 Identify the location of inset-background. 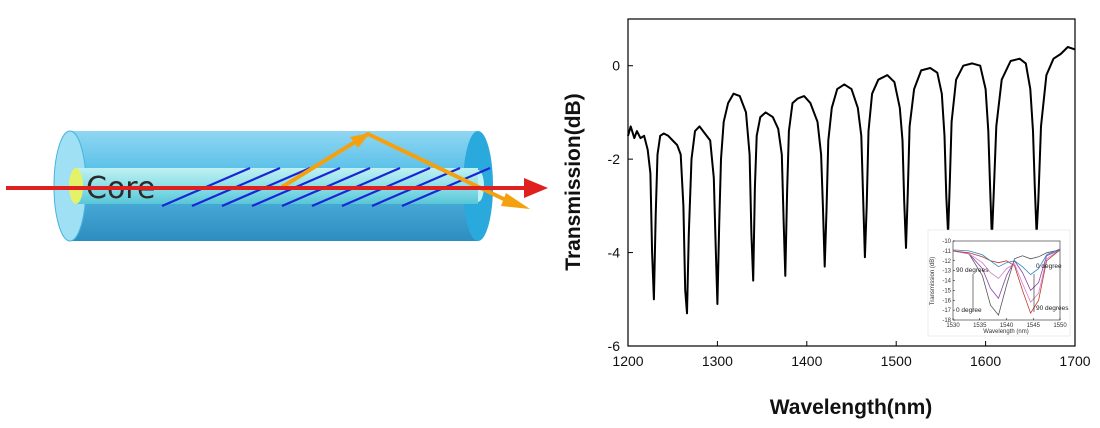
(999, 283).